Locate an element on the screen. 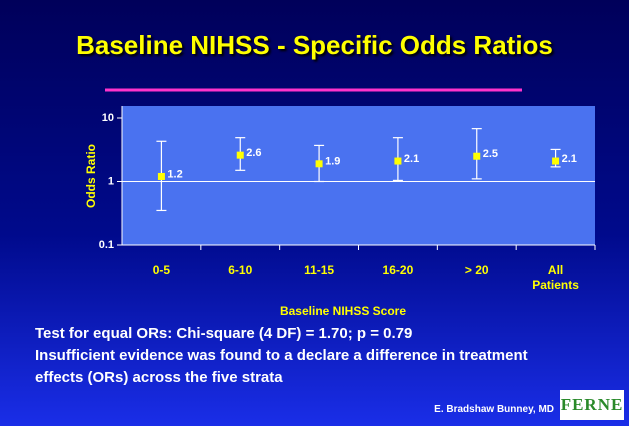 The width and height of the screenshot is (629, 426). y-tick-label: 10 is located at coordinates (108, 118).